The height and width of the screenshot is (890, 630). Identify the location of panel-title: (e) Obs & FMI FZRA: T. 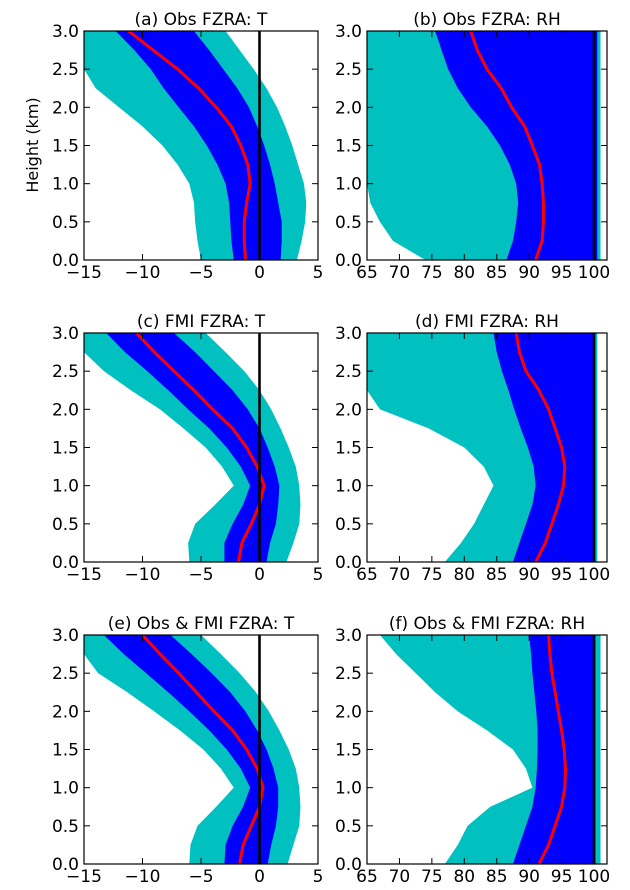
(201, 624).